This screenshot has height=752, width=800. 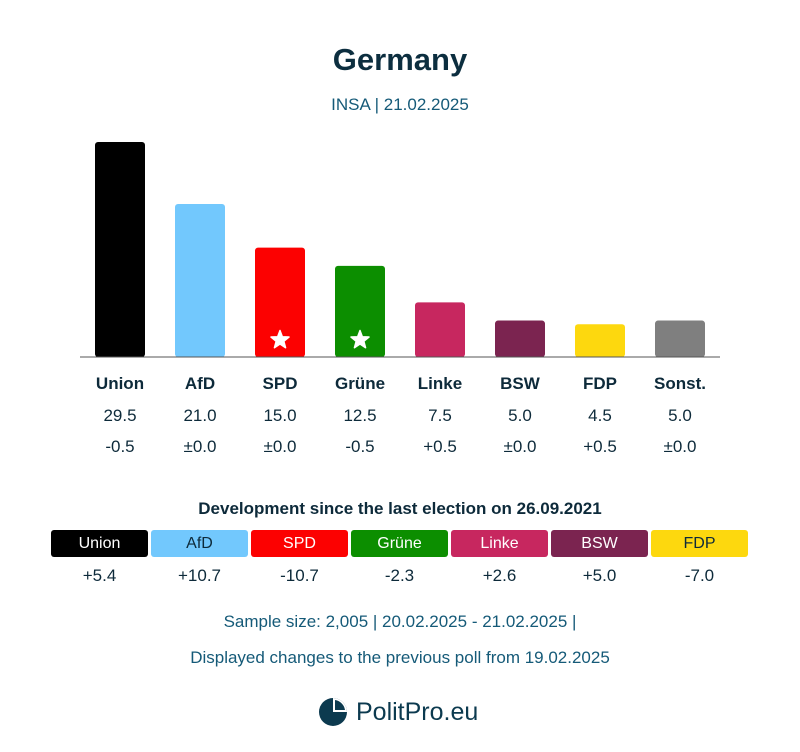 What do you see at coordinates (400, 104) in the screenshot?
I see `poll-subtitle: INSA | 21.02.2025` at bounding box center [400, 104].